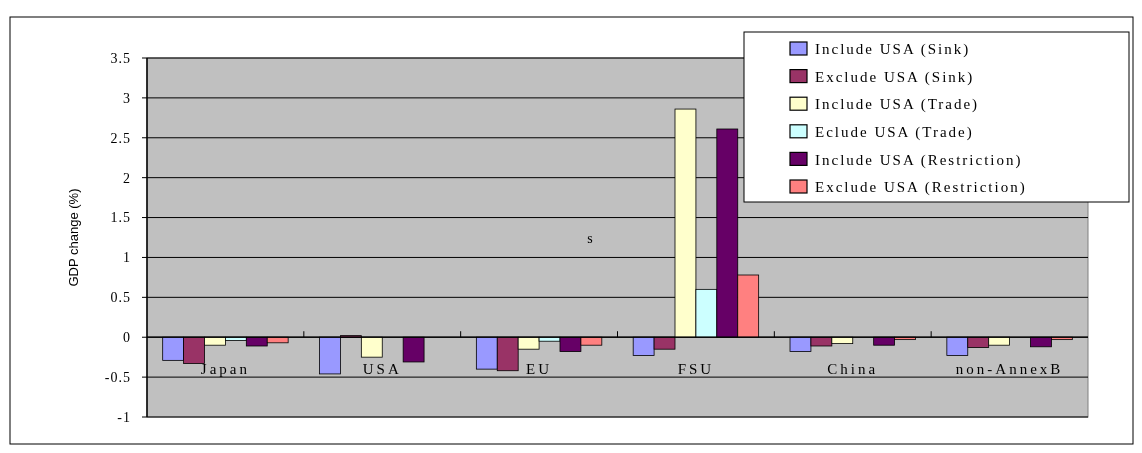  Describe the element at coordinates (893, 50) in the screenshot. I see `legend-label: Include USA (Sink)` at that location.